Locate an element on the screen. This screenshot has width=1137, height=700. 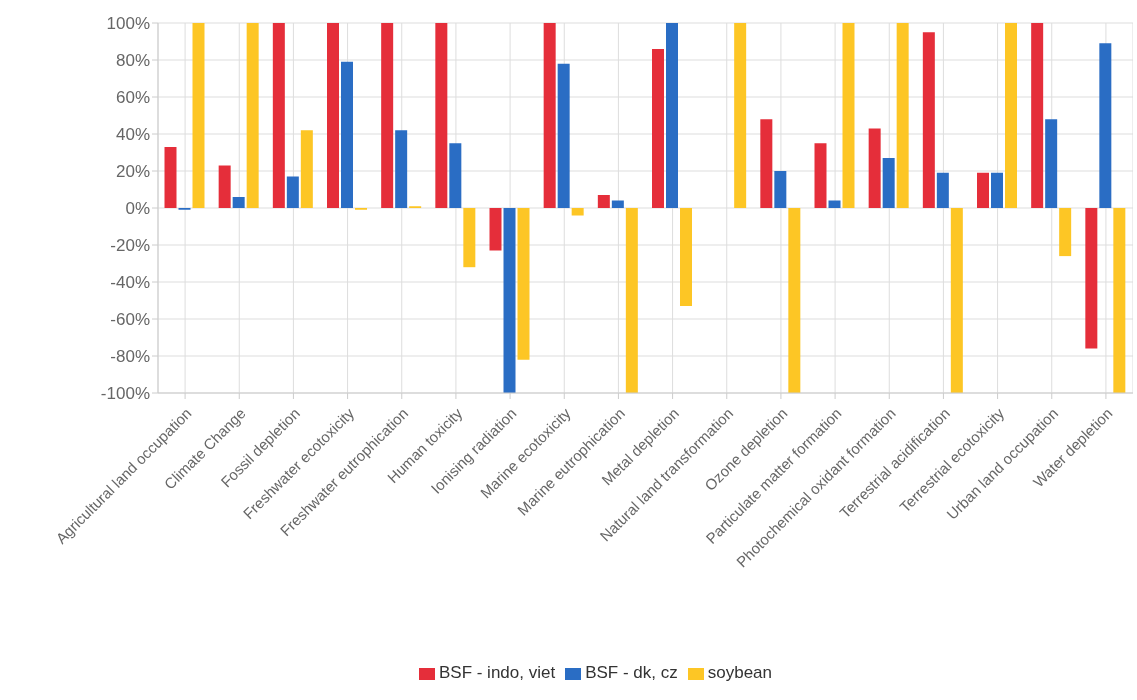
y-tick-label: 60% is located at coordinates (132, 98).